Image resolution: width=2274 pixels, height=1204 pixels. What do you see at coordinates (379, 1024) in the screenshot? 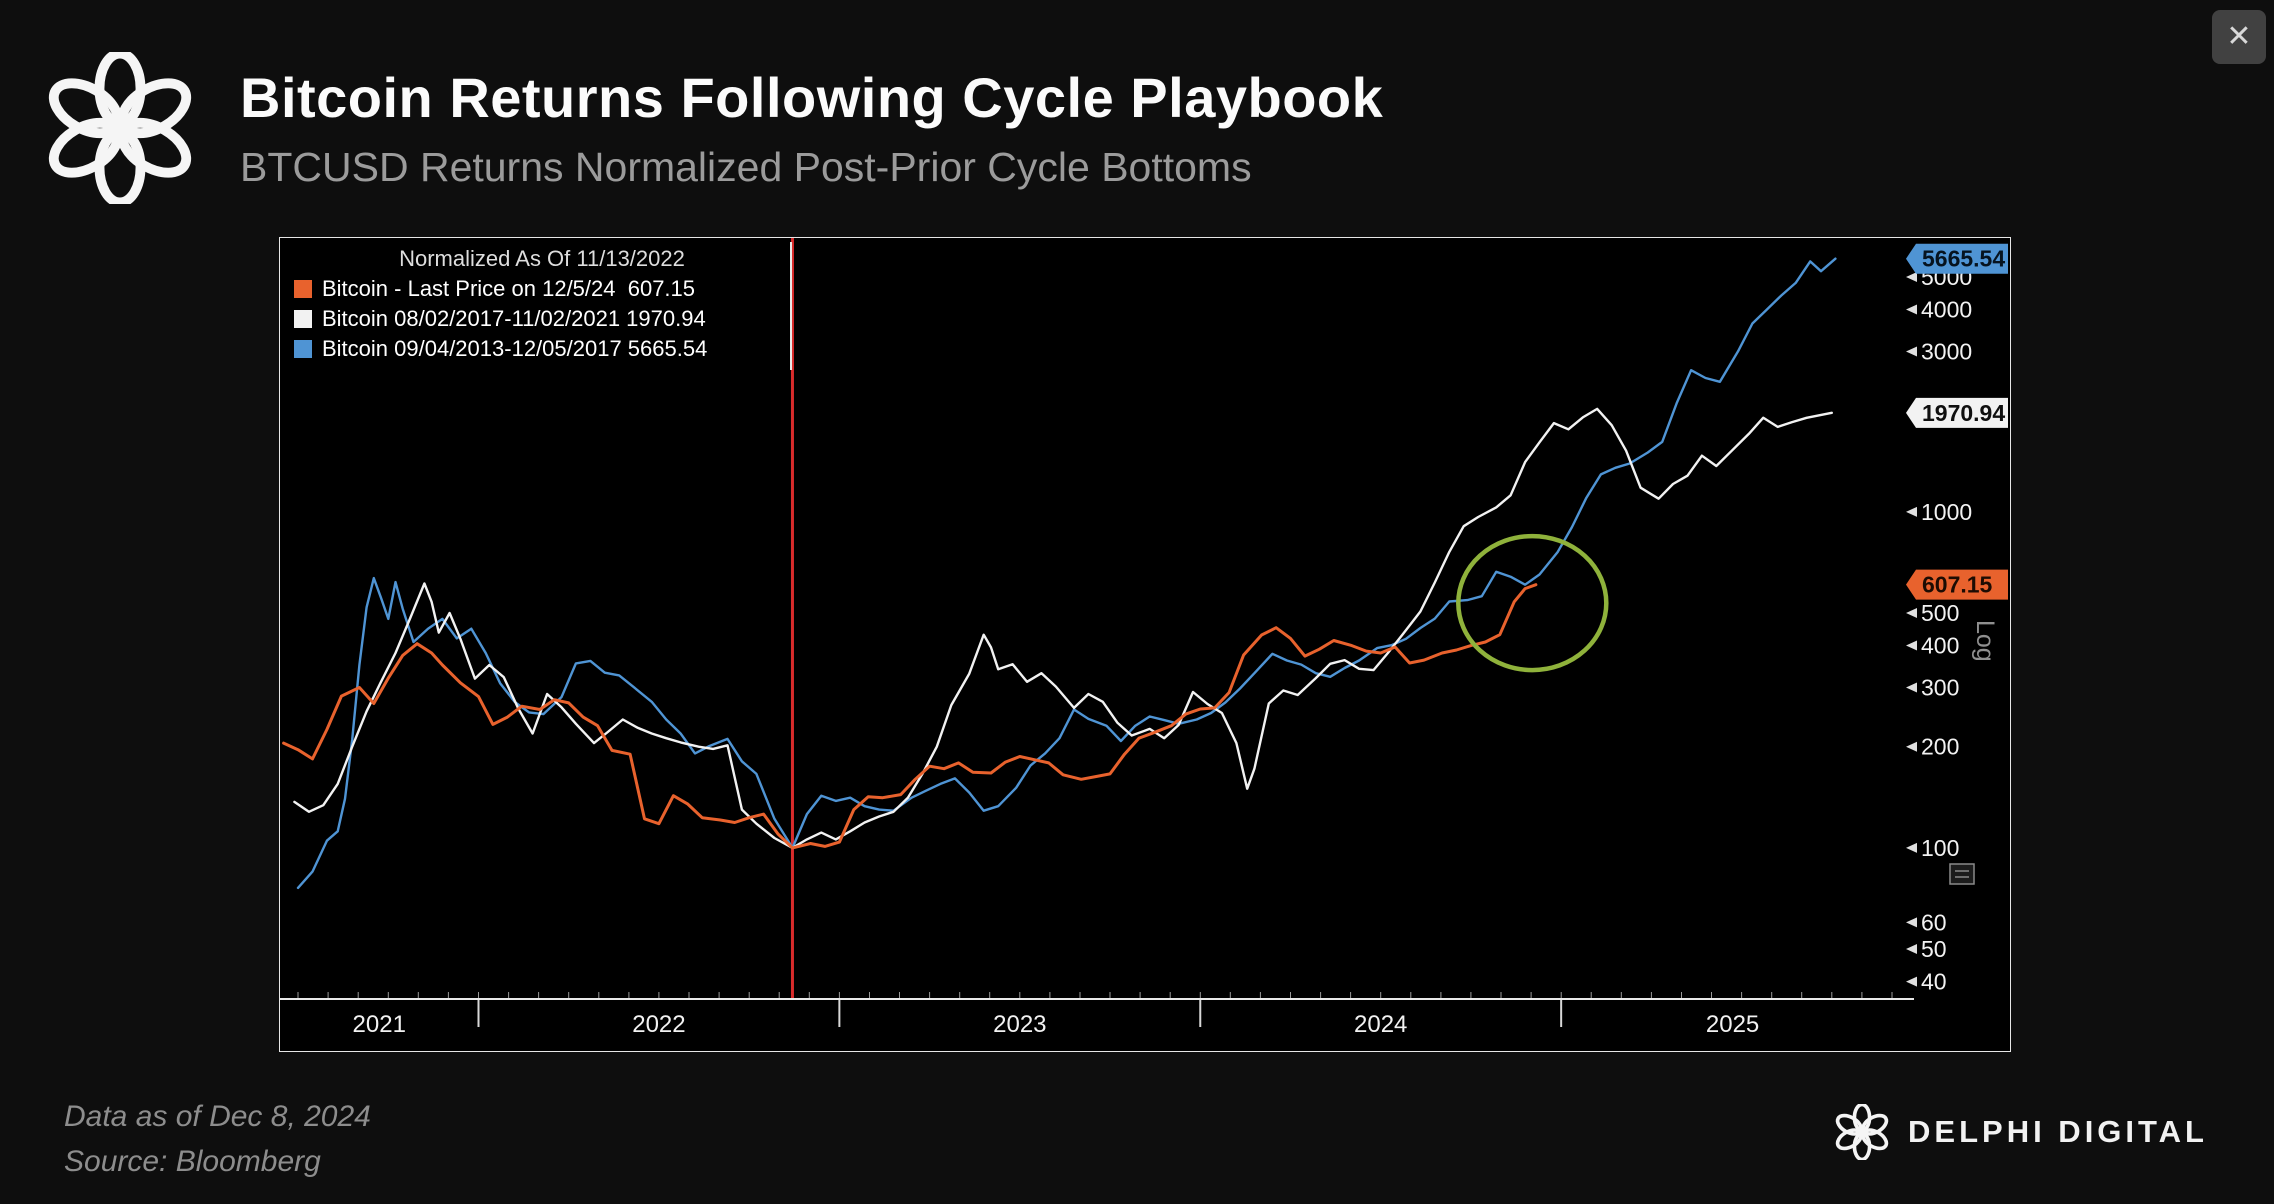
I see `x-axis-year-label: 2021` at bounding box center [379, 1024].